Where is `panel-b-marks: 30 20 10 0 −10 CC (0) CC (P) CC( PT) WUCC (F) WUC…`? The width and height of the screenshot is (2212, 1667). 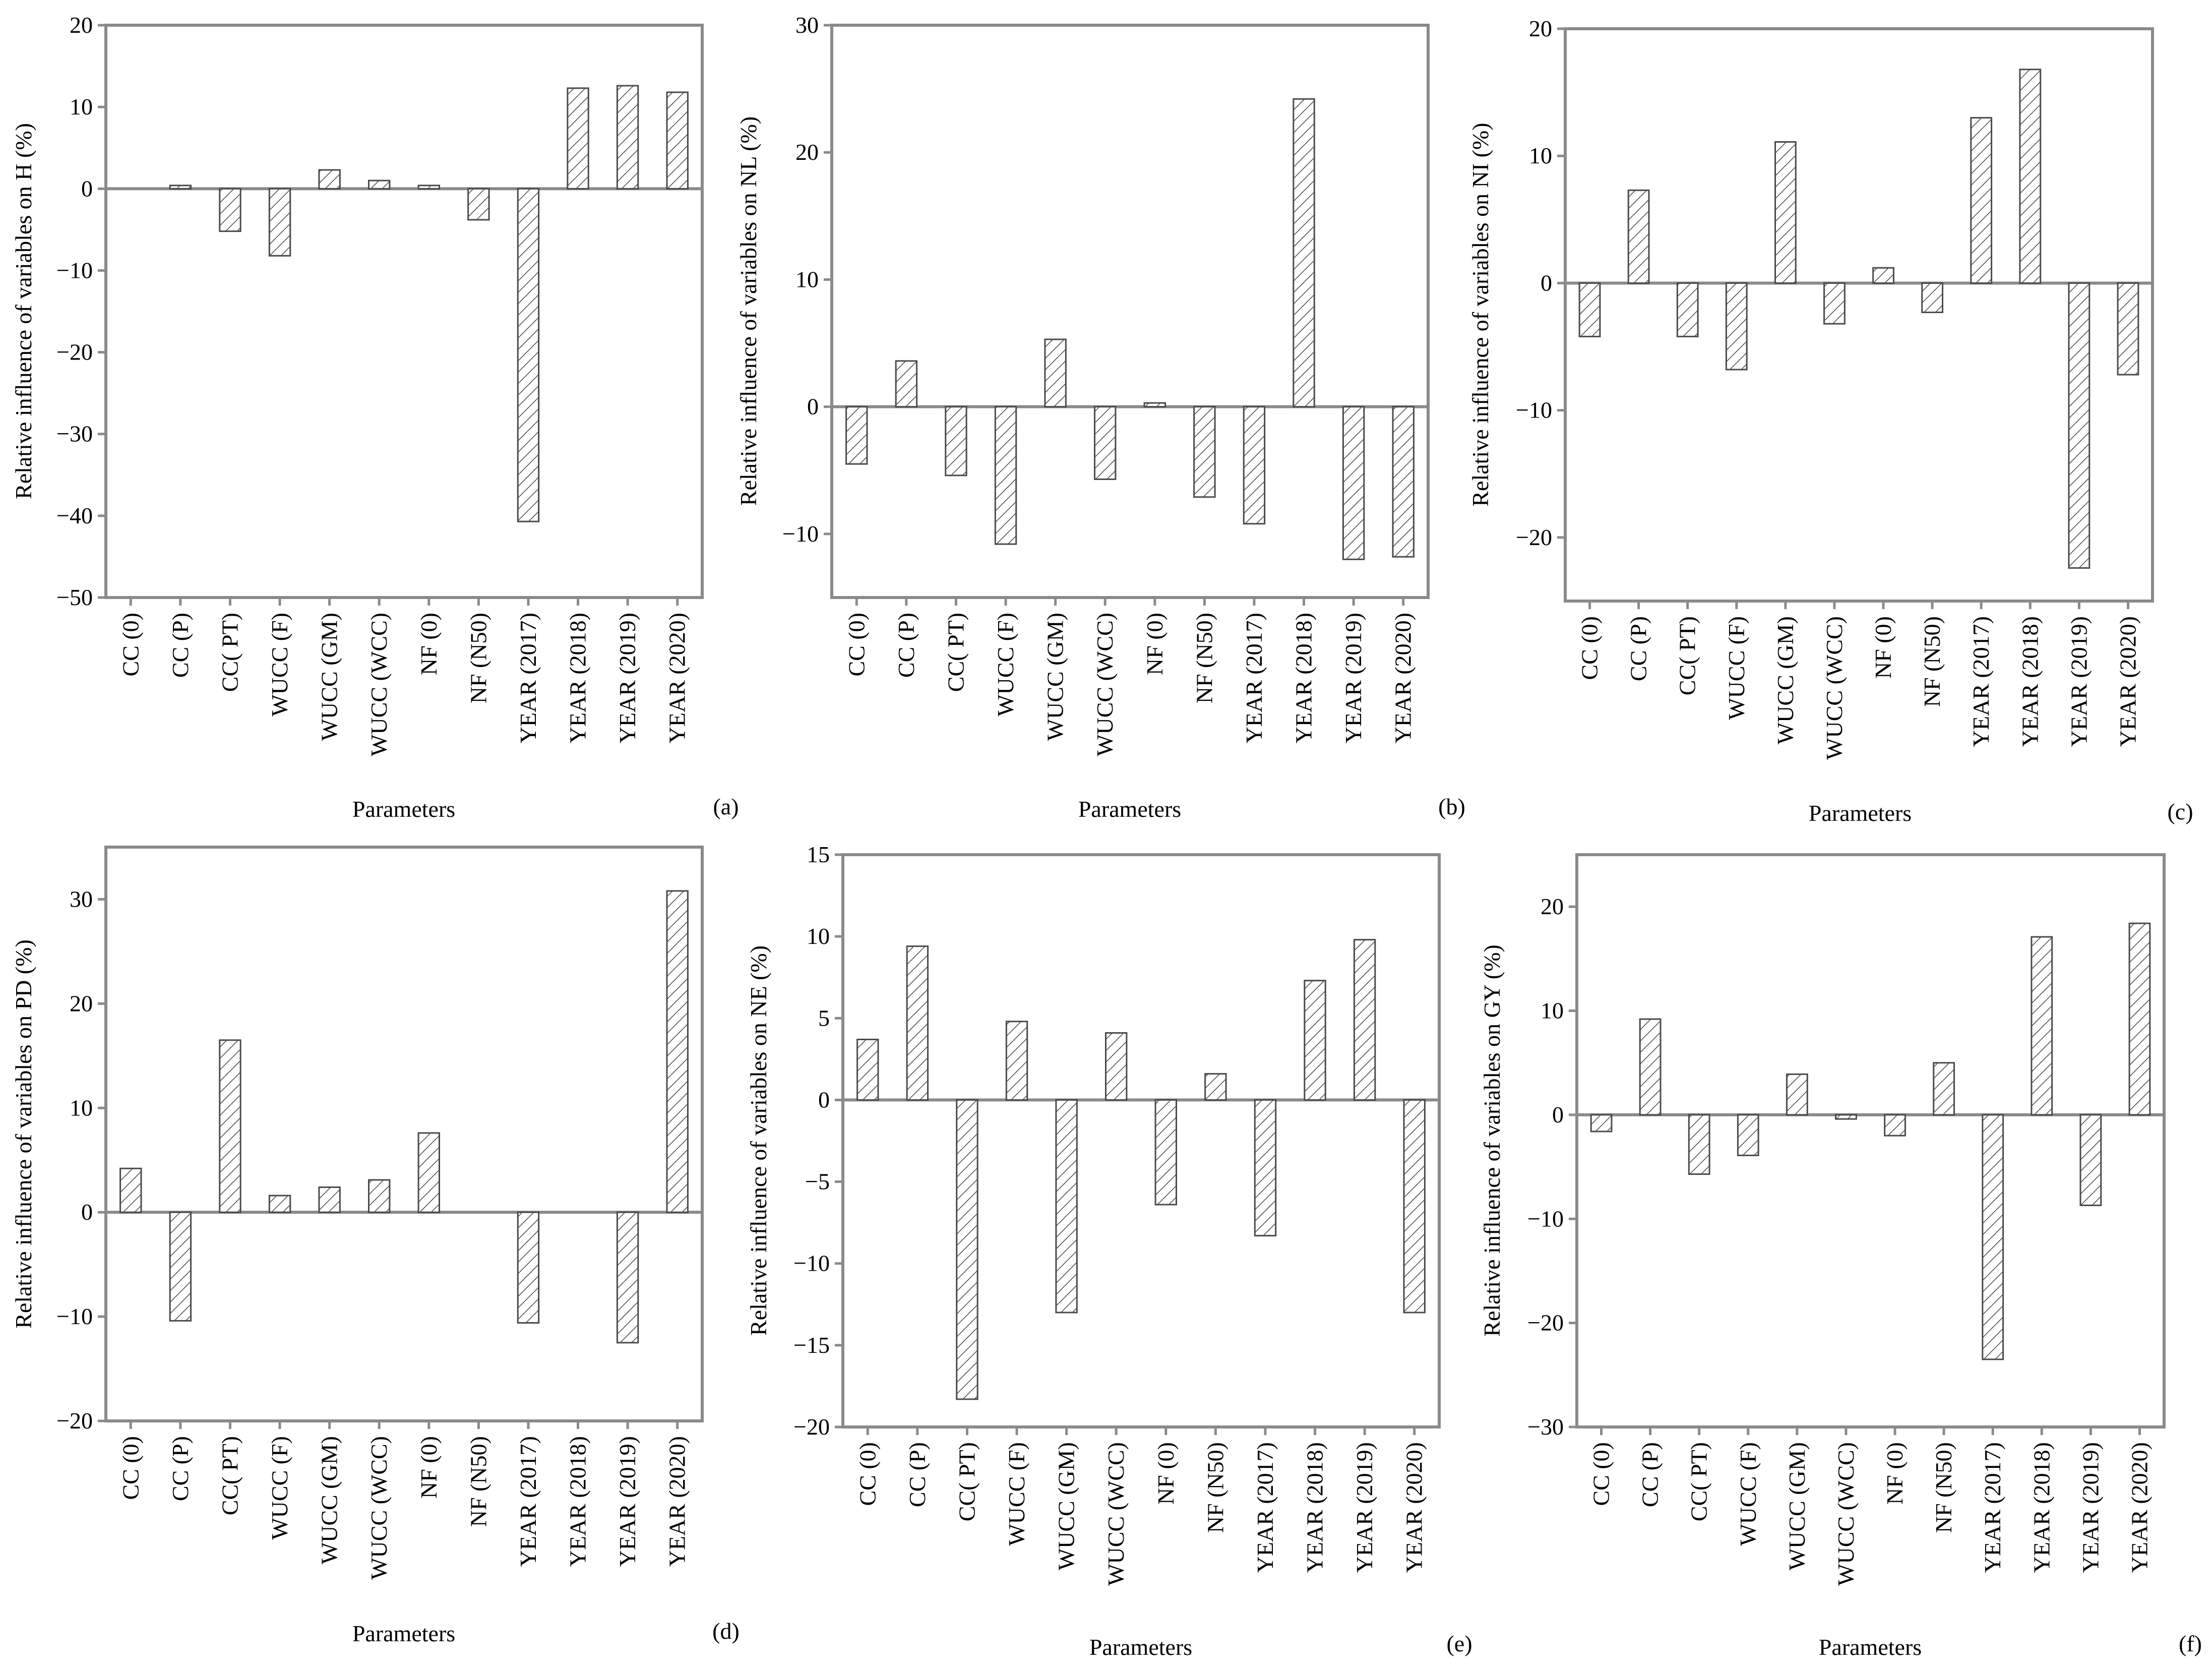 panel-b-marks: 30 20 10 0 −10 CC (0) CC (P) CC( PT) WUCC (F) WUC… is located at coordinates (1105, 384).